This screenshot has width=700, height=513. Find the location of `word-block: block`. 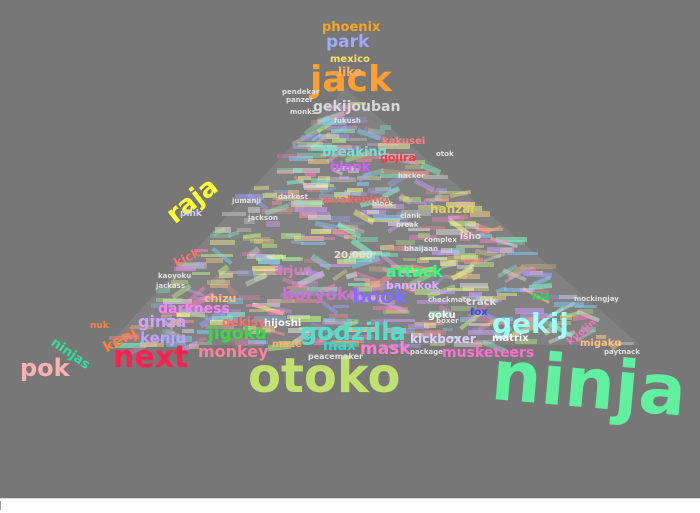

word-block: block is located at coordinates (383, 204).